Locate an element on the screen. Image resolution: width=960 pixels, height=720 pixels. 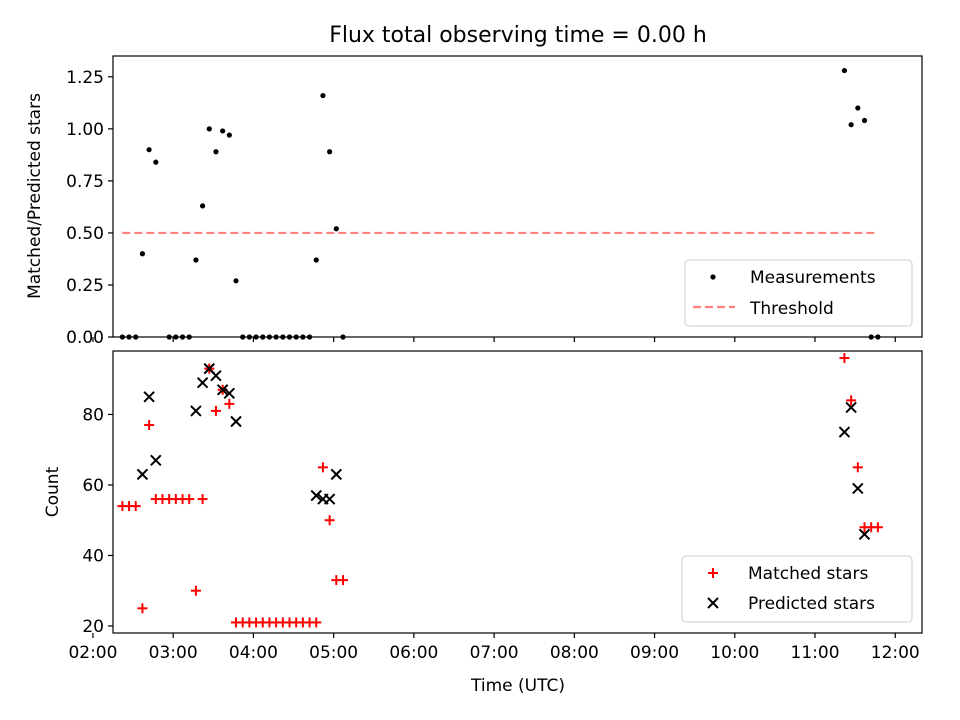
top-ylabel: Matched/Predicted stars is located at coordinates (35, 196).